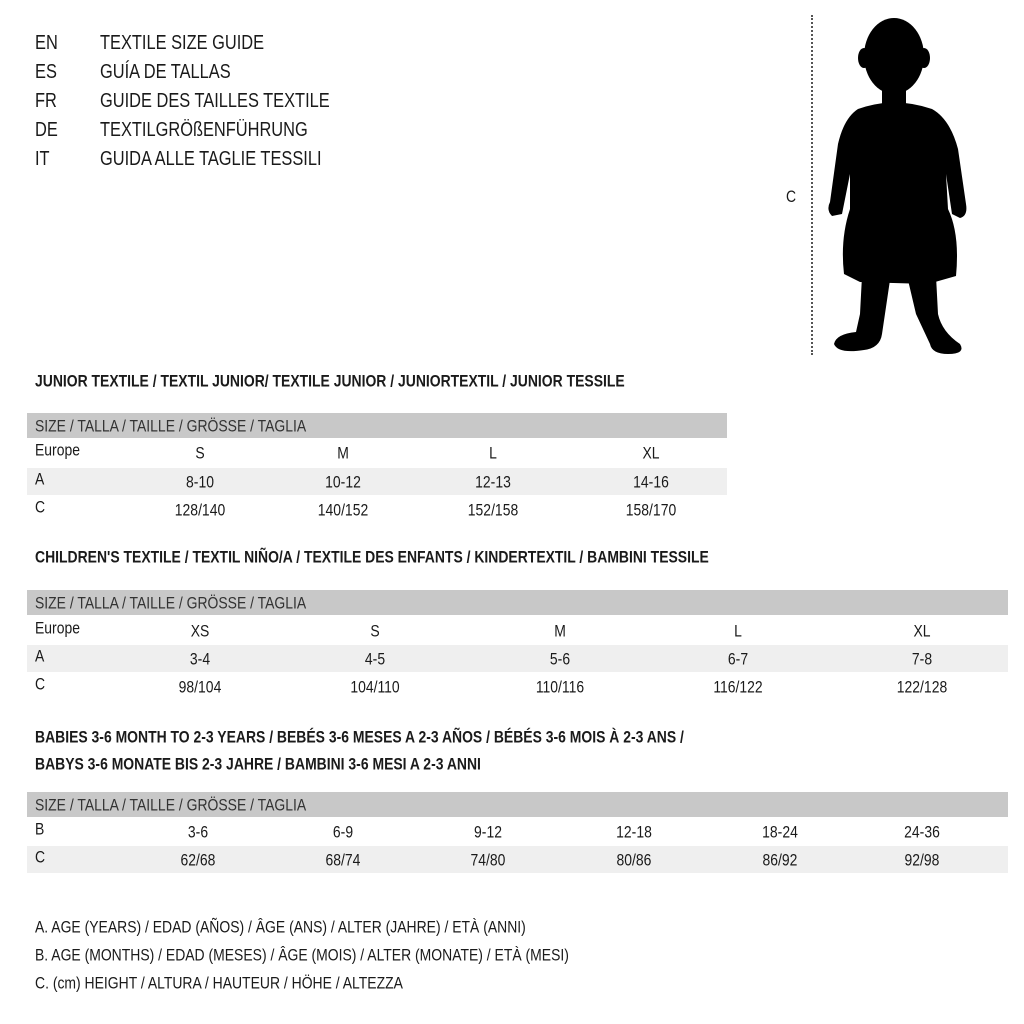 The image size is (1024, 1024). What do you see at coordinates (343, 860) in the screenshot?
I see `table-cell: 68/74` at bounding box center [343, 860].